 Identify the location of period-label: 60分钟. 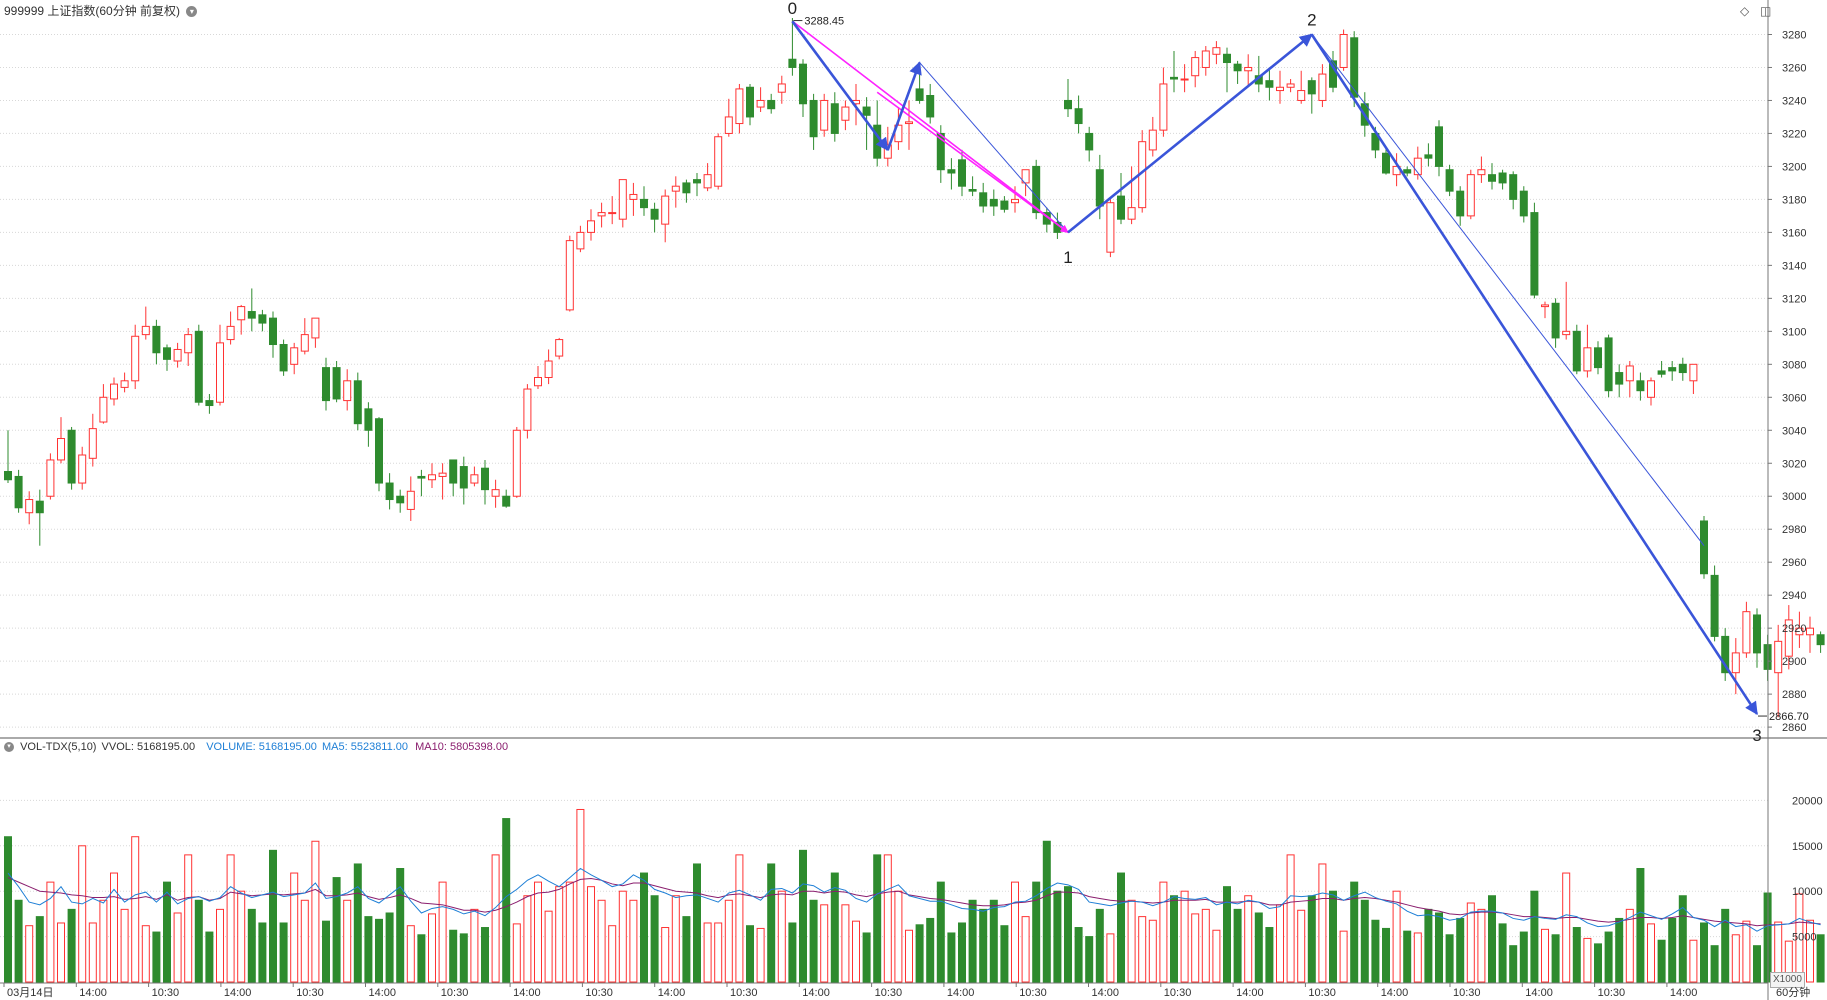
(1793, 993).